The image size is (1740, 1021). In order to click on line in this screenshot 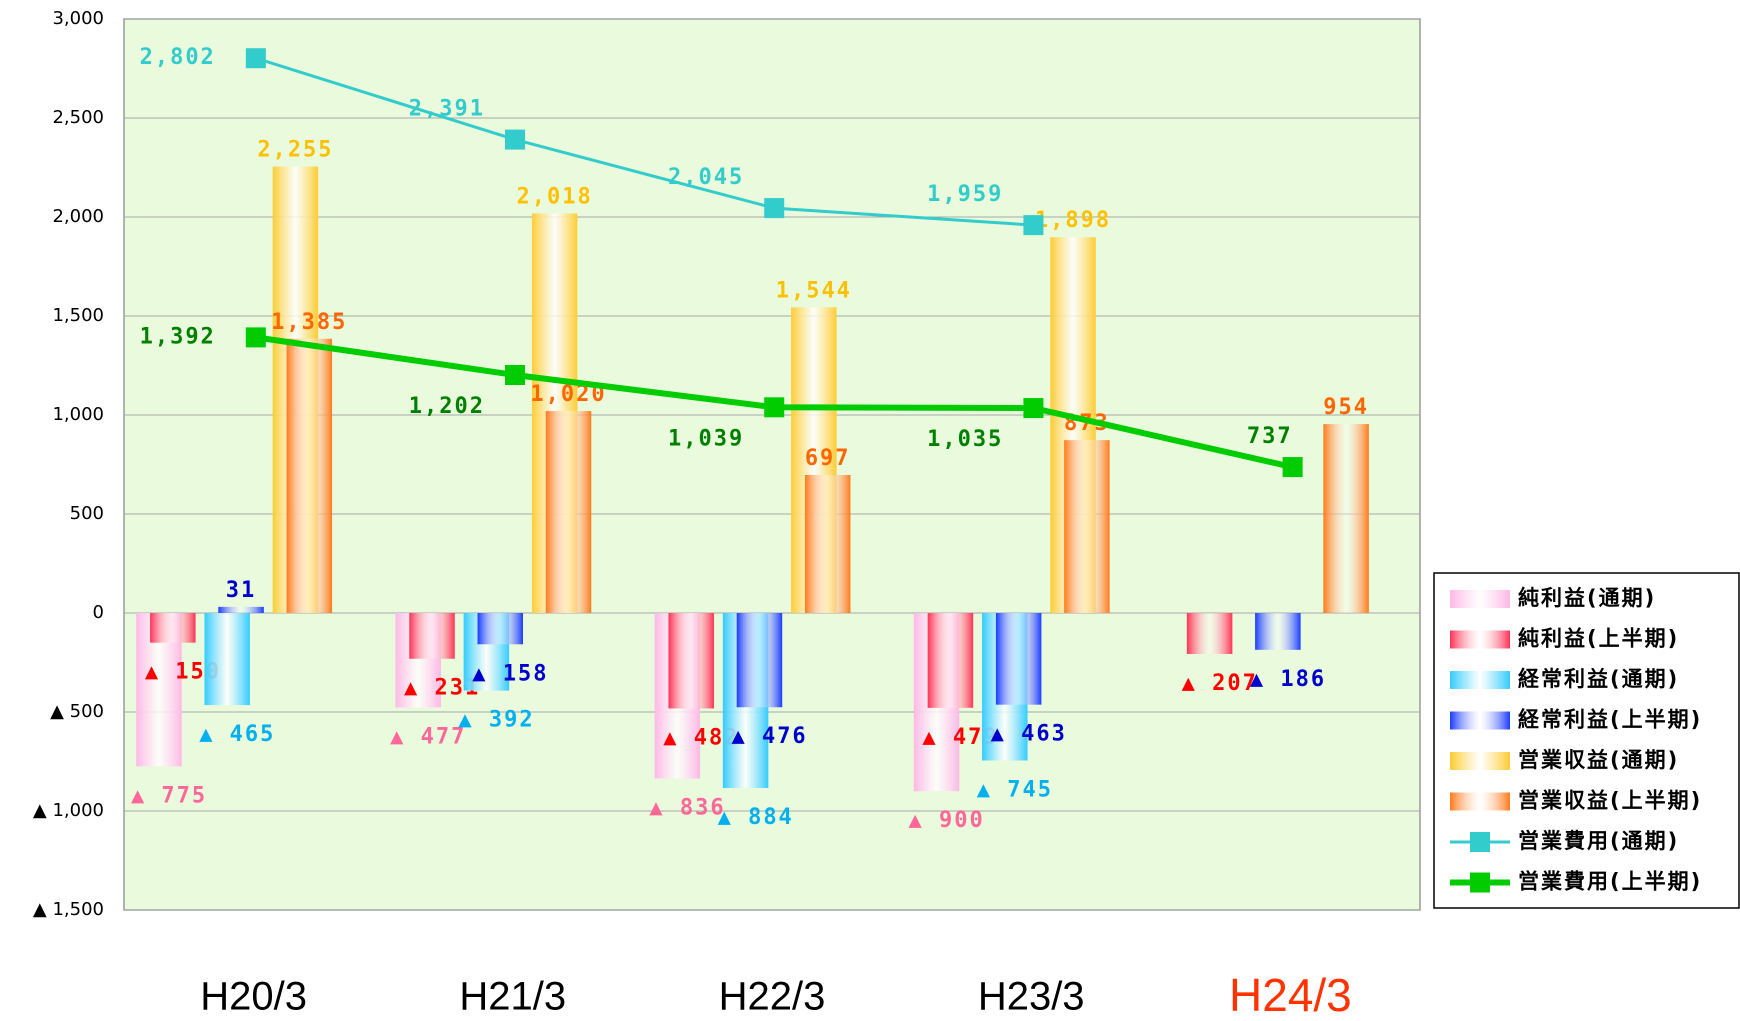, I will do `click(644, 141)`.